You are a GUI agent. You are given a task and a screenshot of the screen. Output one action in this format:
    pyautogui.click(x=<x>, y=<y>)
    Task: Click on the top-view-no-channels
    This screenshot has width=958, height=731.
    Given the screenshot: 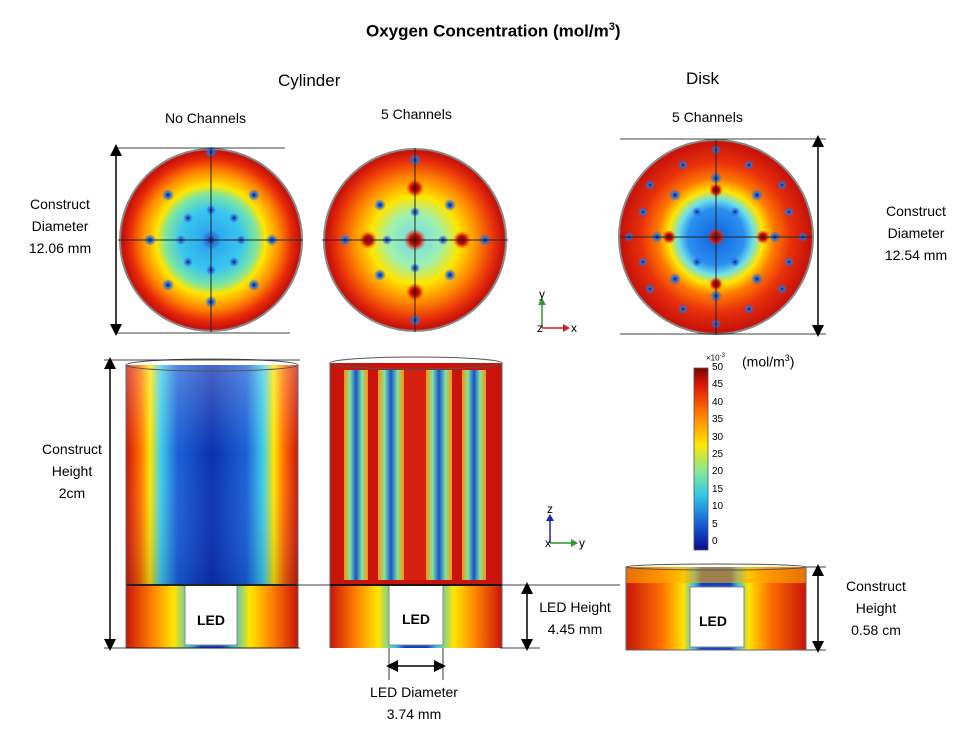 What is the action you would take?
    pyautogui.click(x=210, y=239)
    